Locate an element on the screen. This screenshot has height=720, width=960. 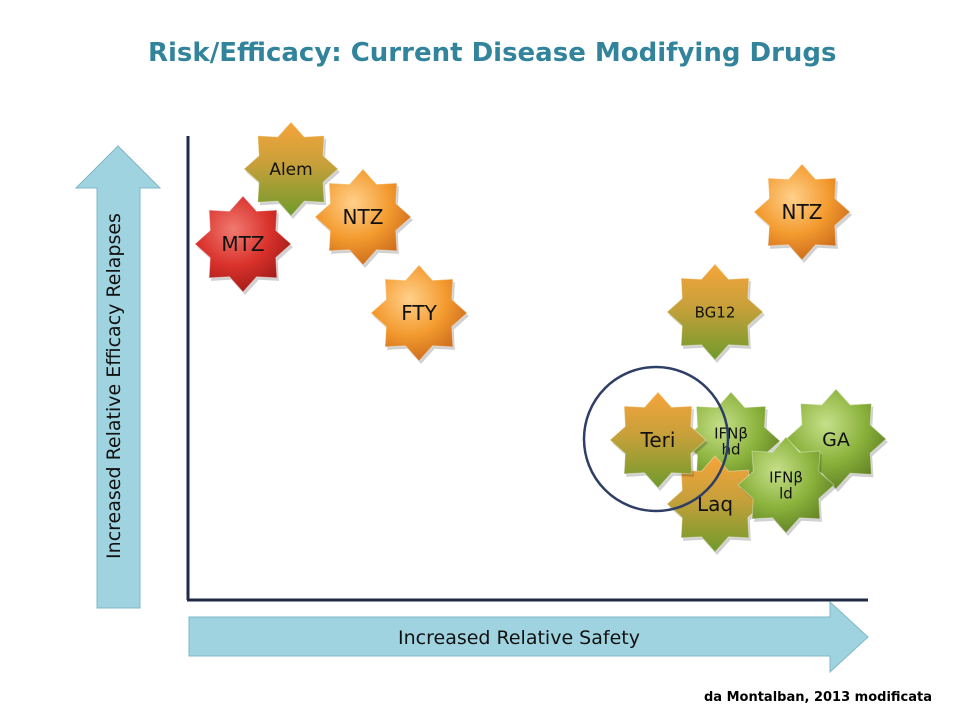
drug-label: hd is located at coordinates (730, 449).